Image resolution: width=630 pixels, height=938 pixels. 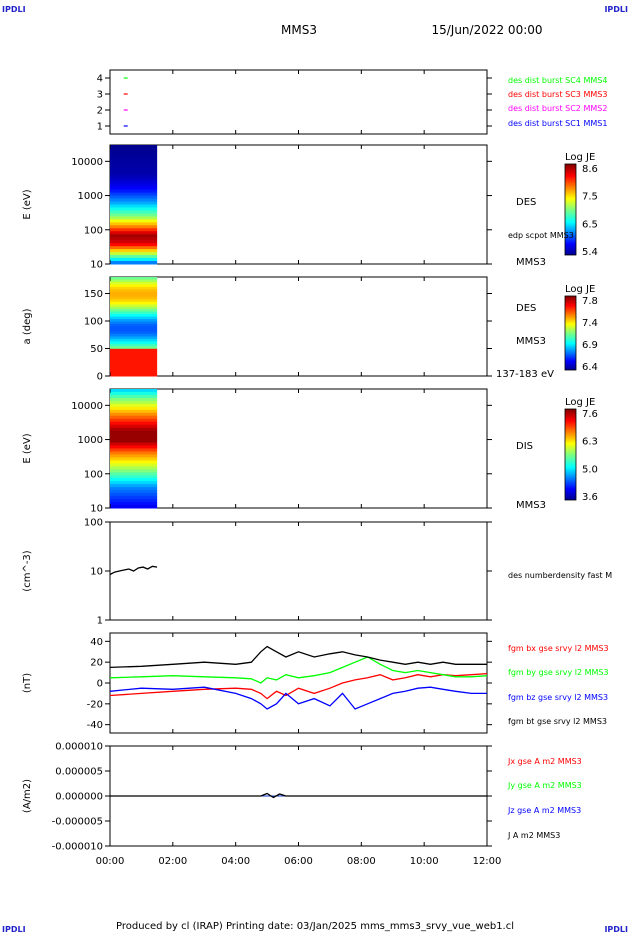 I want to click on des-pitch-frame, so click(x=298, y=326).